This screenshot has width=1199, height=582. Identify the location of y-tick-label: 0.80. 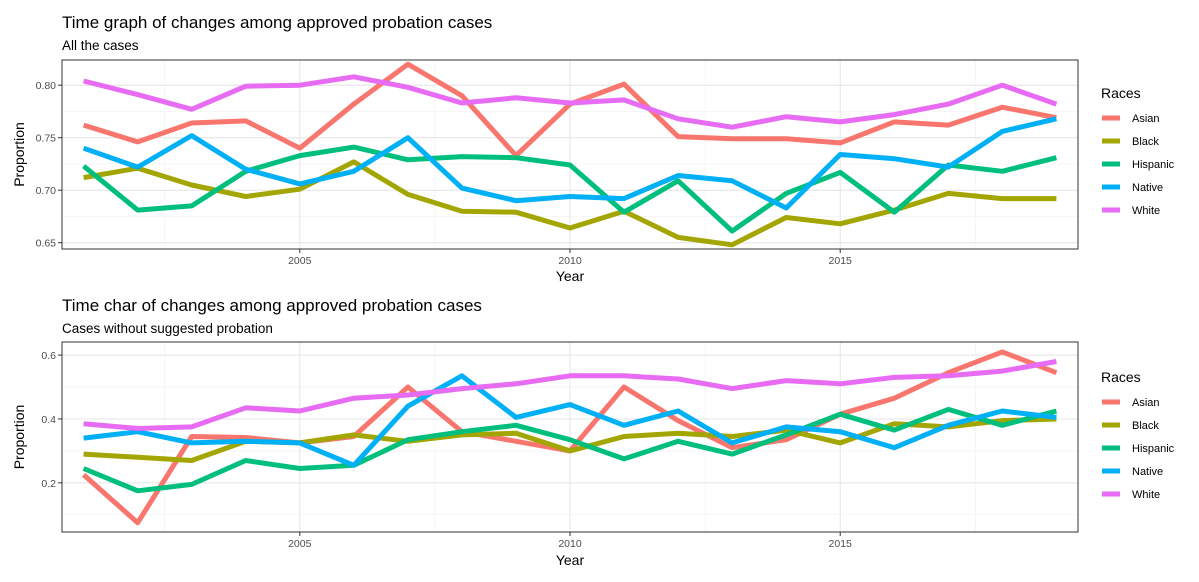
(46, 86).